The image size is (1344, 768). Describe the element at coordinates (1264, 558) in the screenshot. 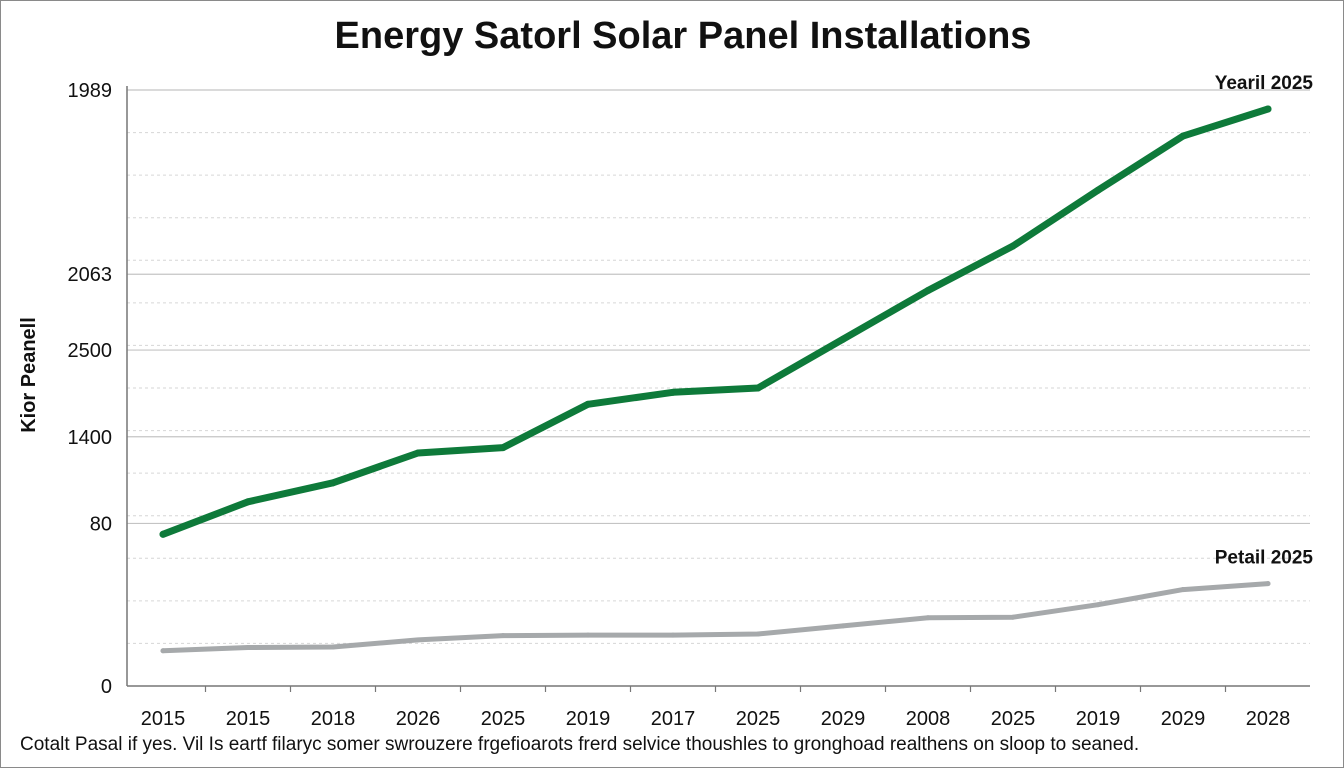

I see `series-label: Petail 2025` at that location.